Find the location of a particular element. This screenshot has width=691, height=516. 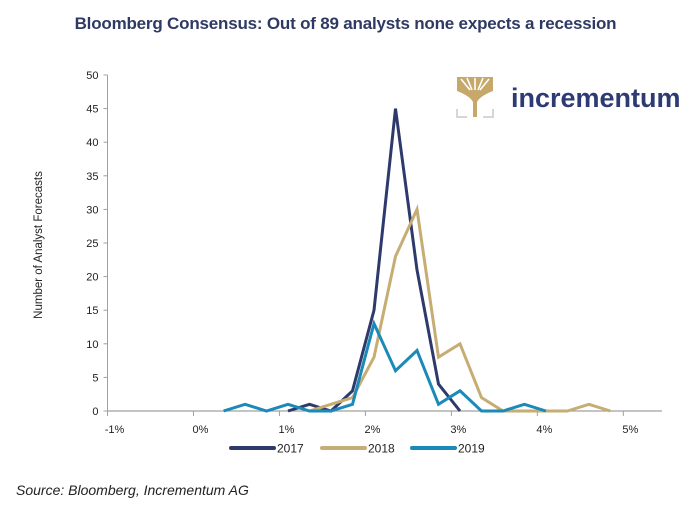

y-tick-label: 45 is located at coordinates (92, 110).